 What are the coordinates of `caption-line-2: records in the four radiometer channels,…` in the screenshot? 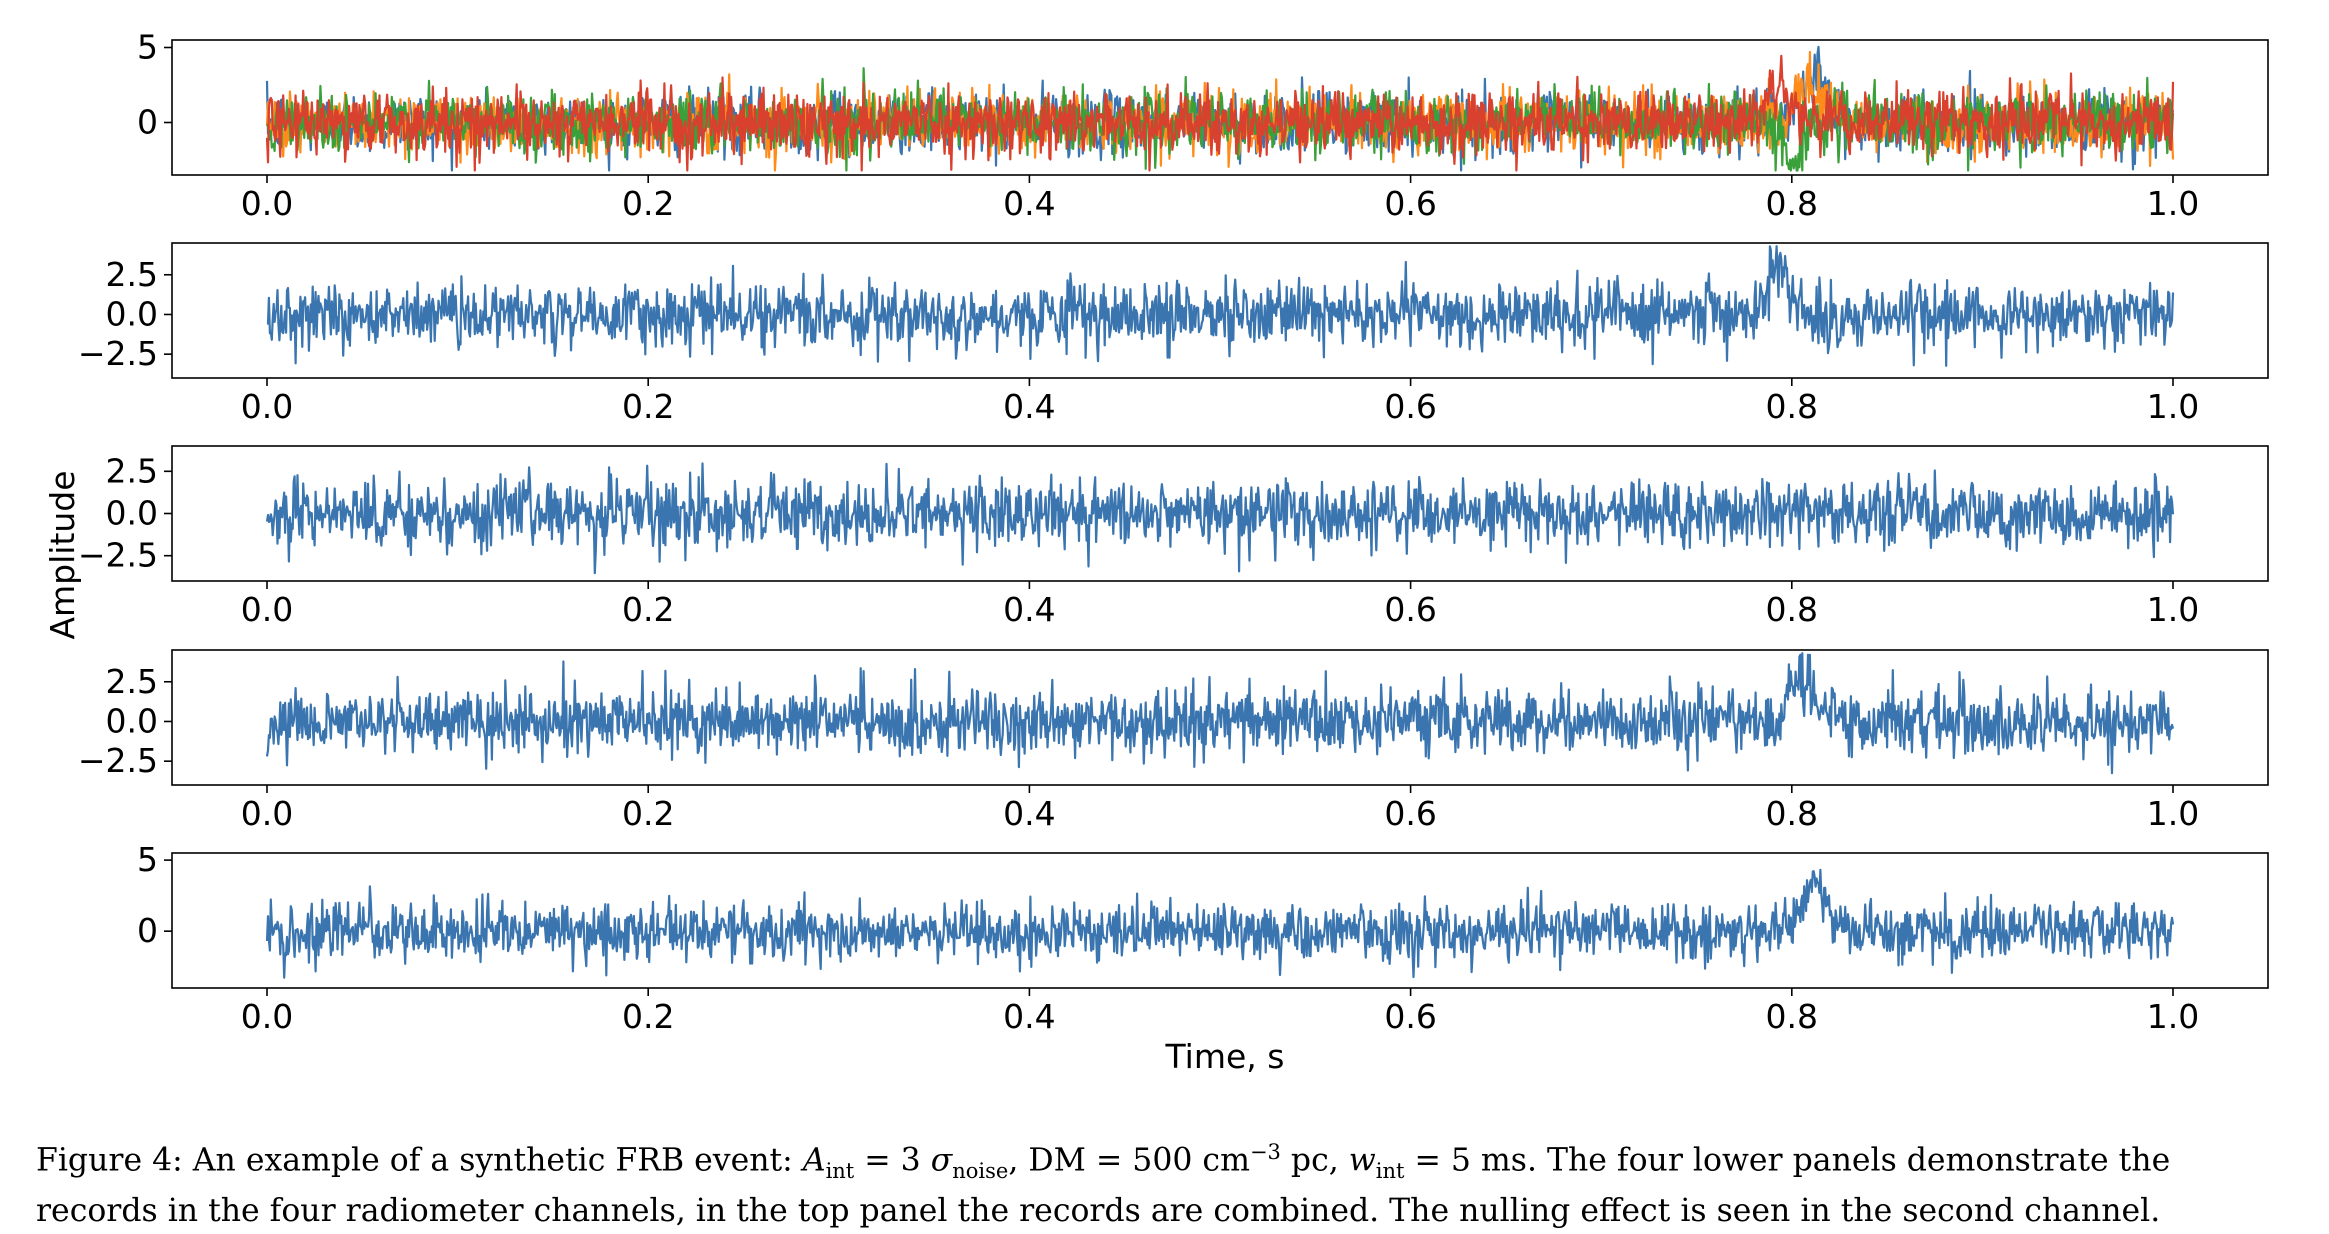 It's located at (1098, 1210).